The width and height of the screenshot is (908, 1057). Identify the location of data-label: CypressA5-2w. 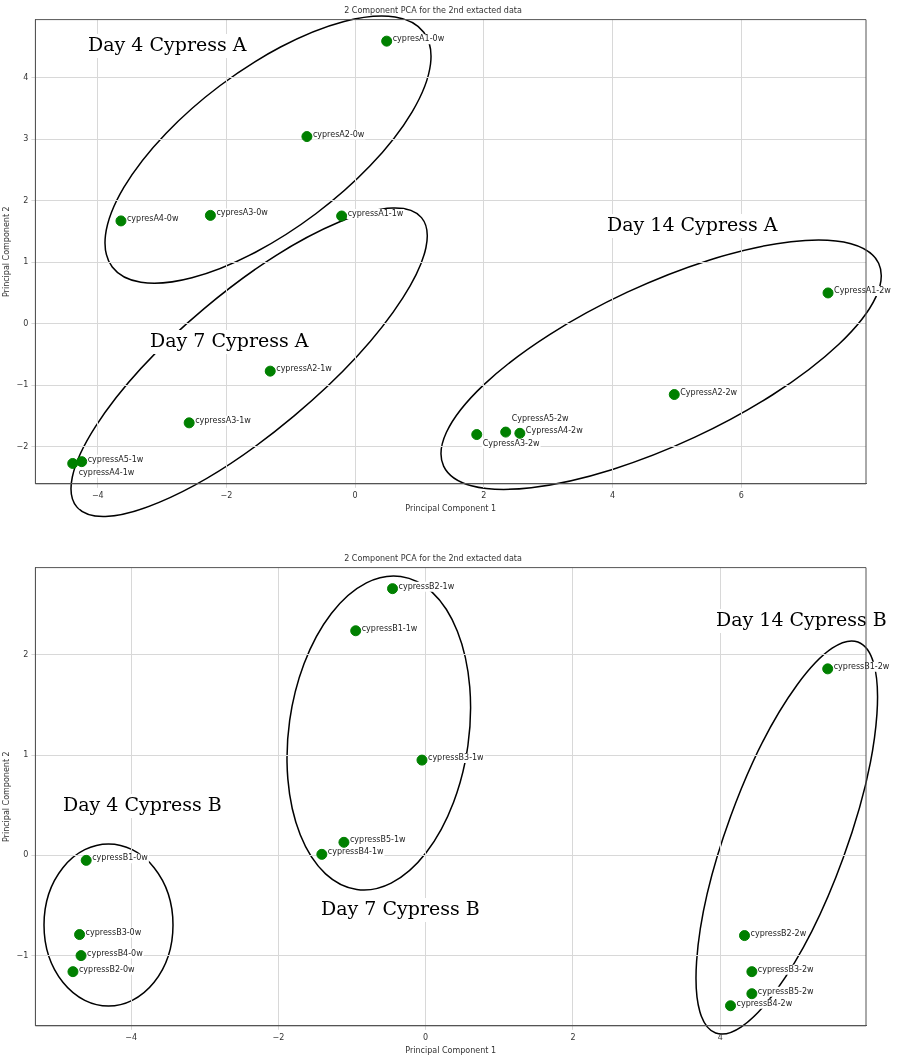
(540, 419).